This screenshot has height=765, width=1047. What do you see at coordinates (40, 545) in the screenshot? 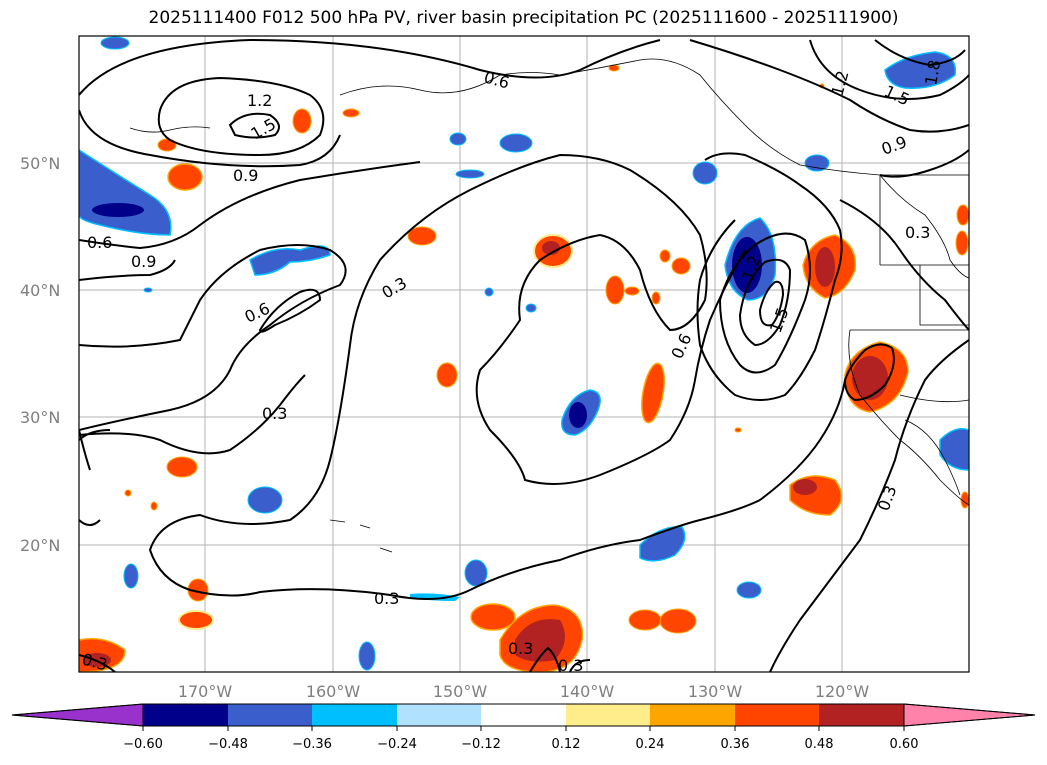
I see `lat-label: 20°N` at bounding box center [40, 545].